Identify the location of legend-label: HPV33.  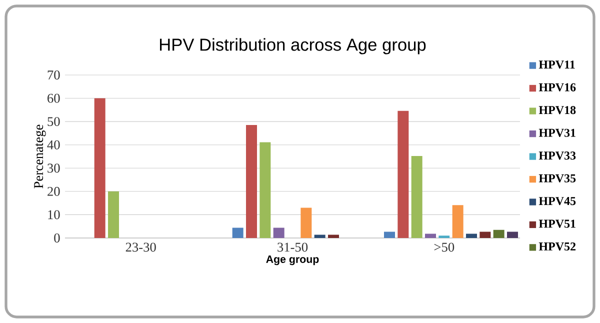
(557, 156).